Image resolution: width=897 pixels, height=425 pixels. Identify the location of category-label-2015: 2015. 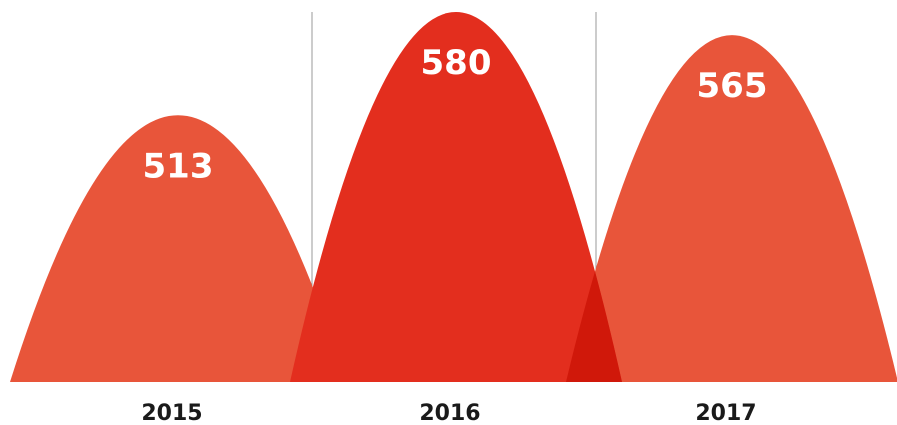
(171, 413).